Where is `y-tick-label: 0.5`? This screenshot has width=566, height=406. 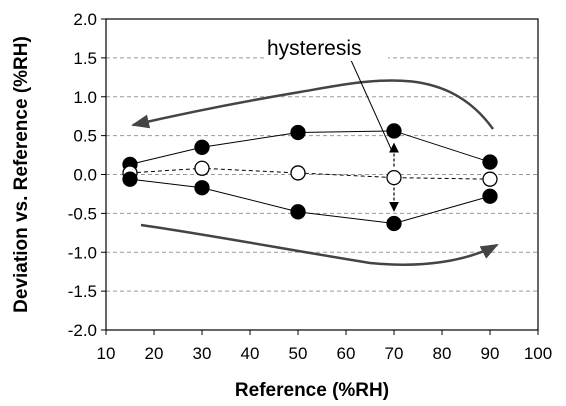 y-tick-label: 0.5 is located at coordinates (85, 136).